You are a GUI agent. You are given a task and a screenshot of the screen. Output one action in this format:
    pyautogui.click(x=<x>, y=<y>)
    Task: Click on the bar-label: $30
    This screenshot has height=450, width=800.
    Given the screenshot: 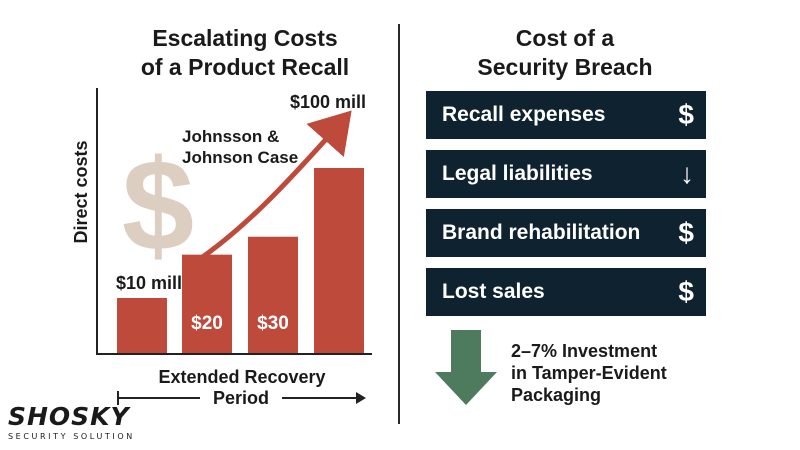 What is the action you would take?
    pyautogui.click(x=273, y=323)
    